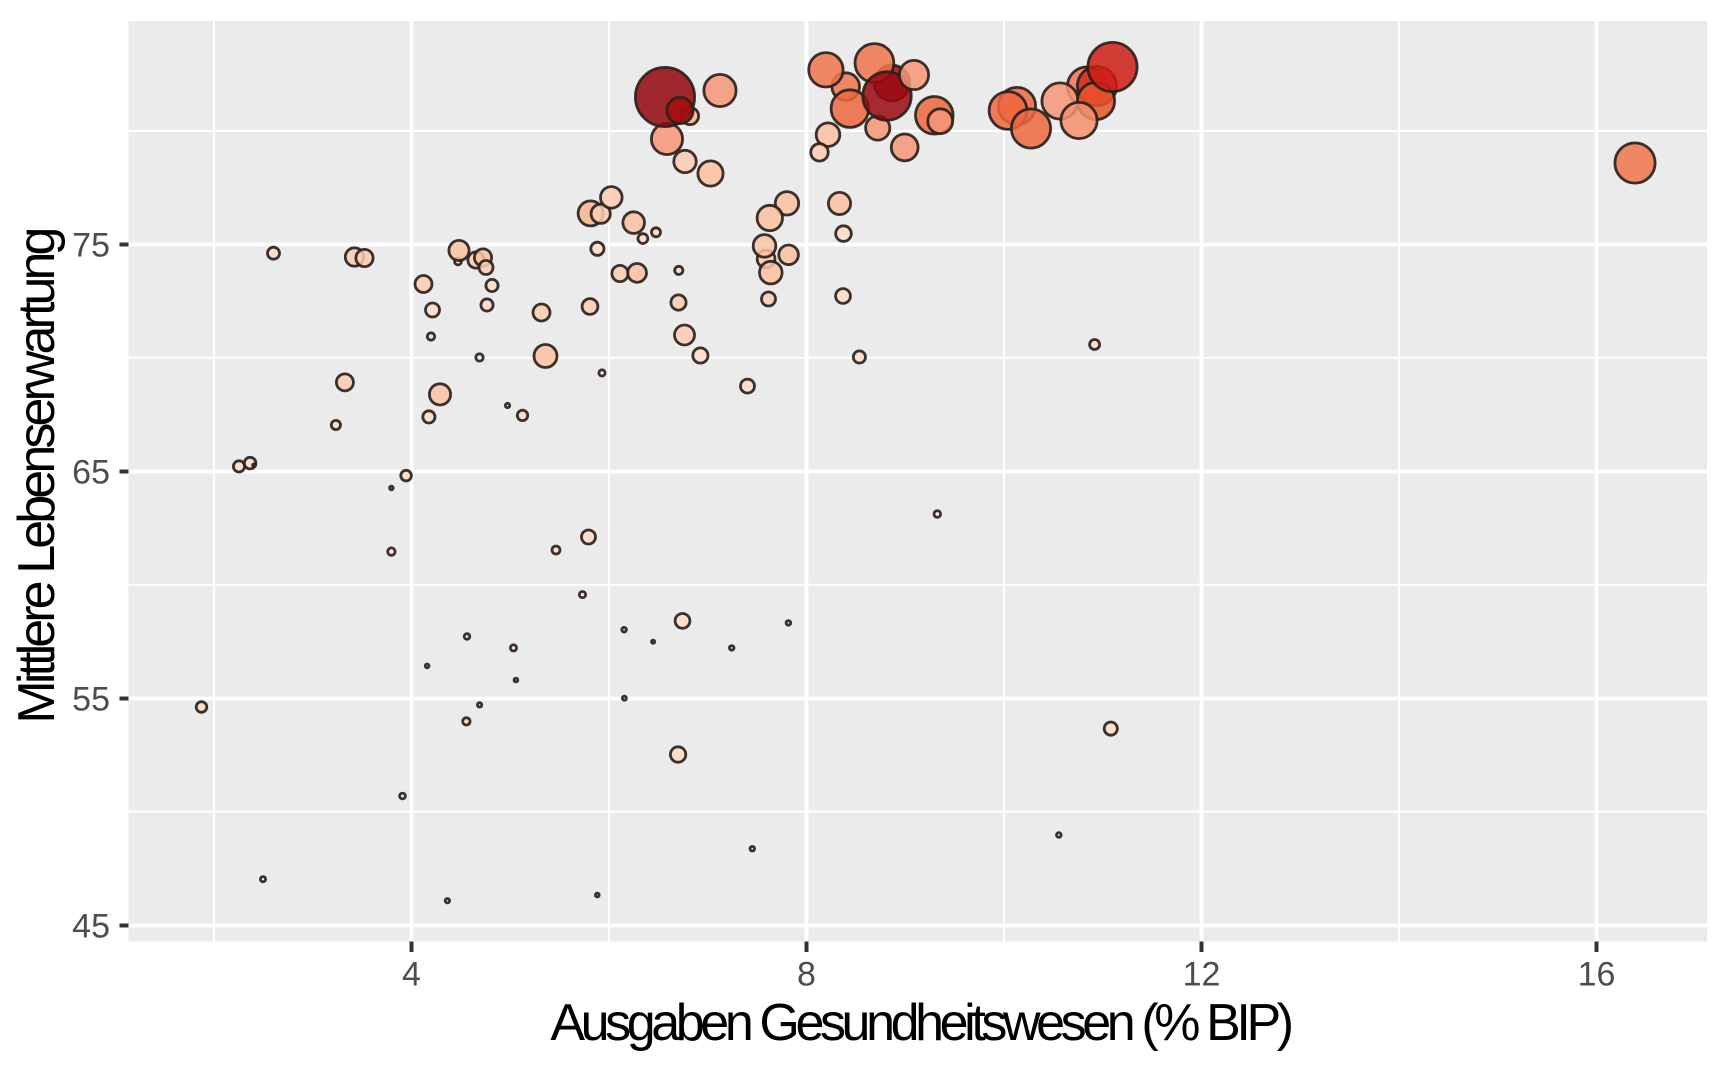  What do you see at coordinates (1597, 975) in the screenshot?
I see `svg-text: 16` at bounding box center [1597, 975].